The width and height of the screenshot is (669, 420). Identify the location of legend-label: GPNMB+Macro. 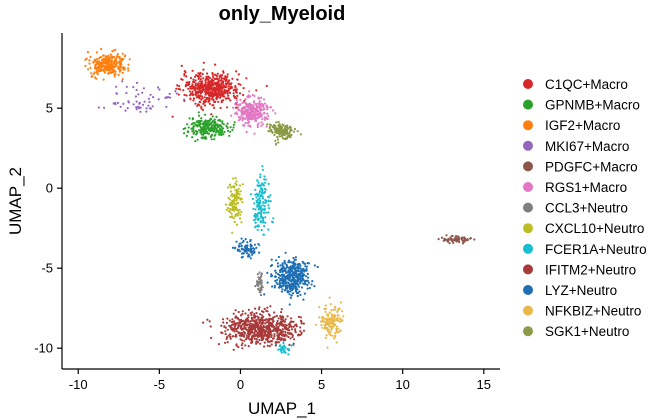
(592, 105).